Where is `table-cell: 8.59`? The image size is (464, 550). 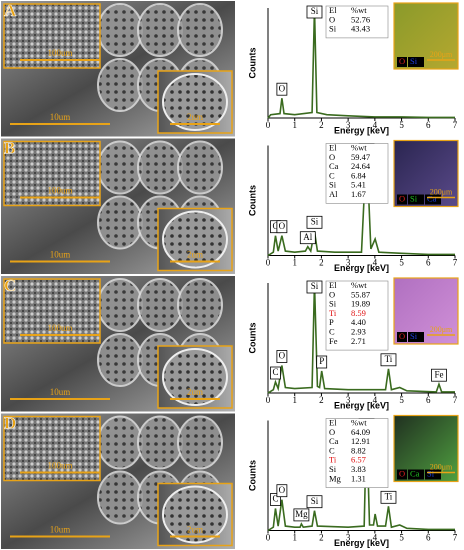 table-cell: 8.59 is located at coordinates (358, 313).